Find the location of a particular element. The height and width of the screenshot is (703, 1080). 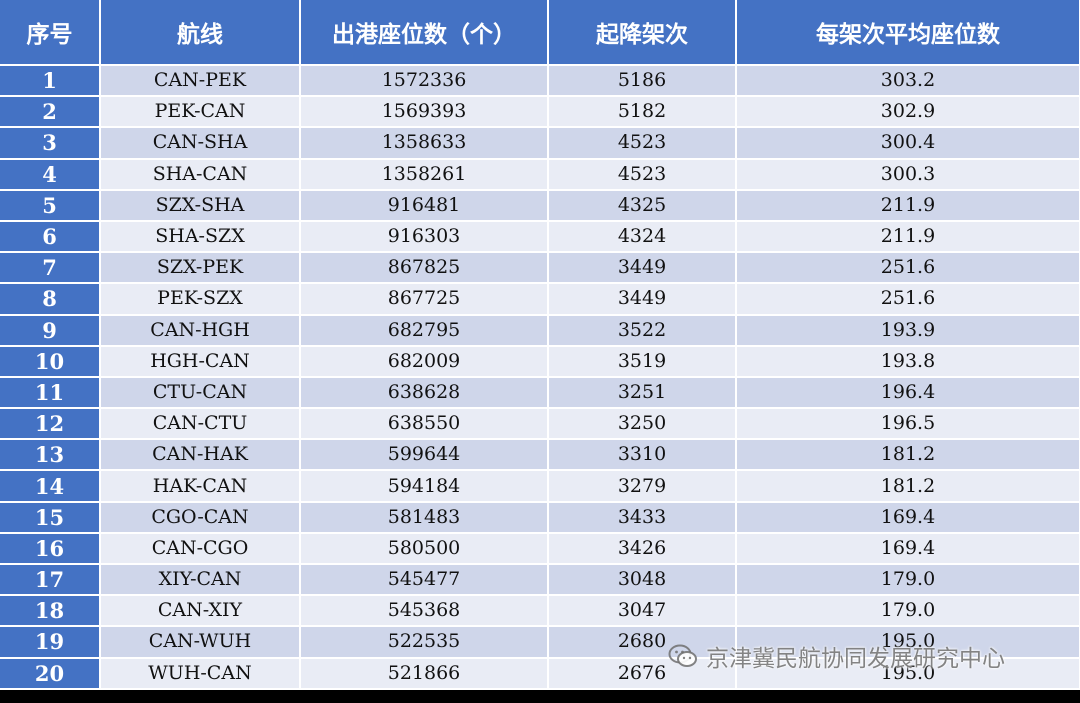

header-flights: 起降架次 is located at coordinates (642, 33).